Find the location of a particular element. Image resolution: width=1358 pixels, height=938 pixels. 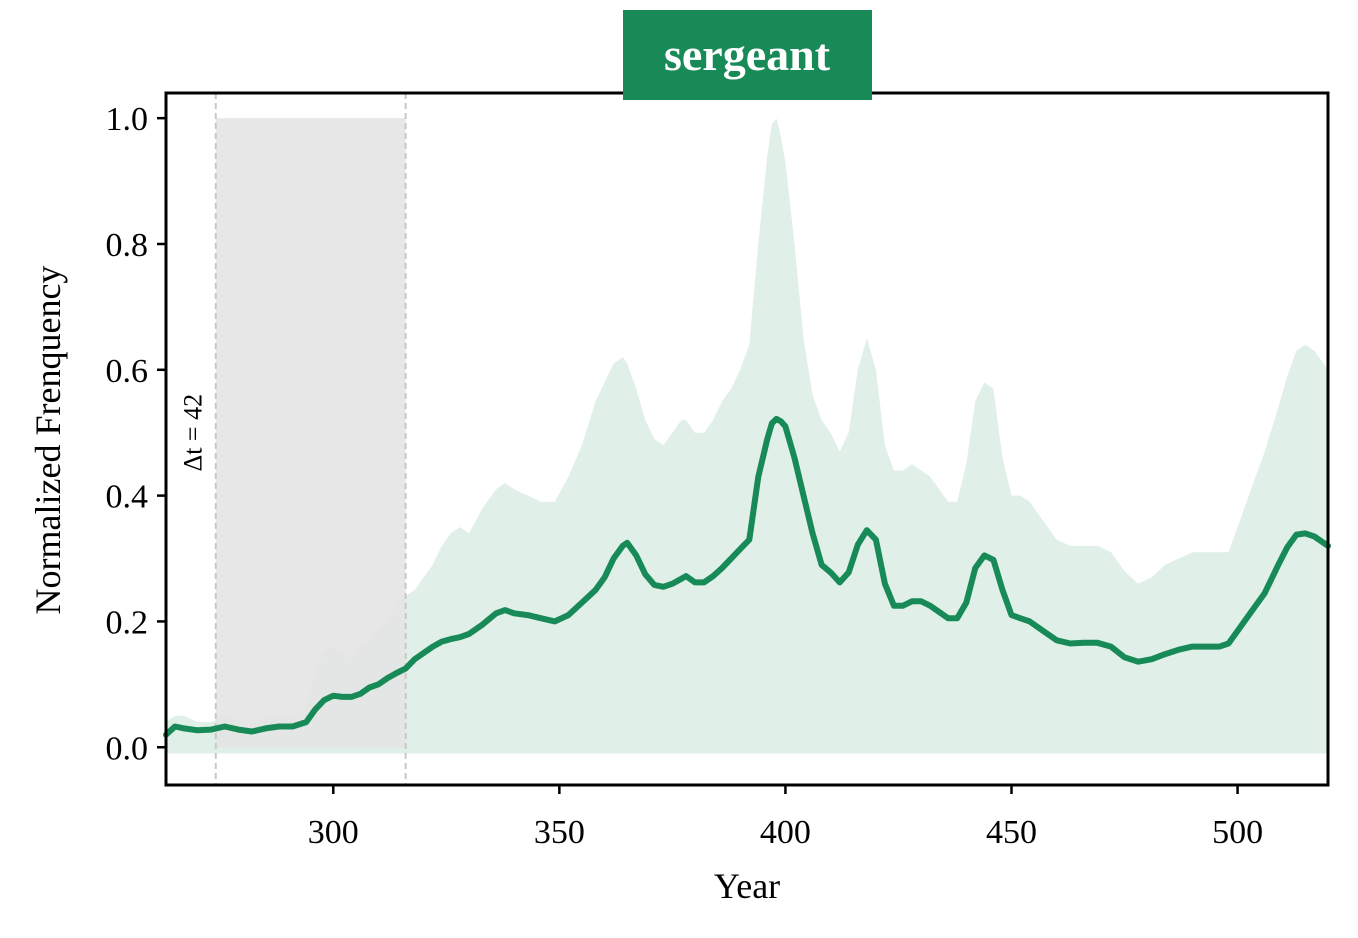

x-axis: 300 350 400 450 500 is located at coordinates (785, 818).